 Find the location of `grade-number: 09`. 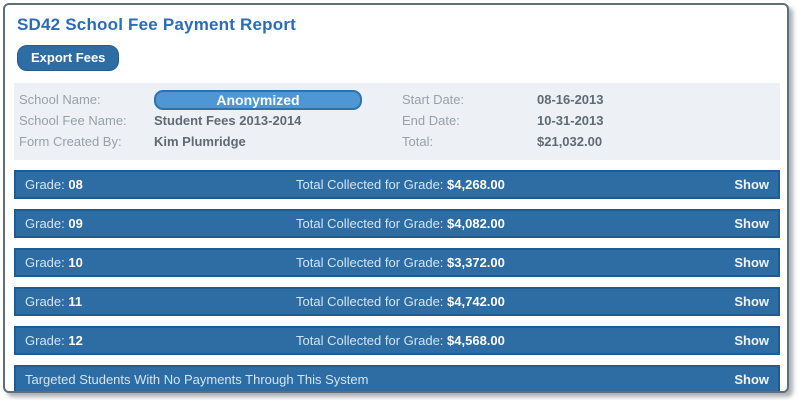

grade-number: 09 is located at coordinates (75, 223).